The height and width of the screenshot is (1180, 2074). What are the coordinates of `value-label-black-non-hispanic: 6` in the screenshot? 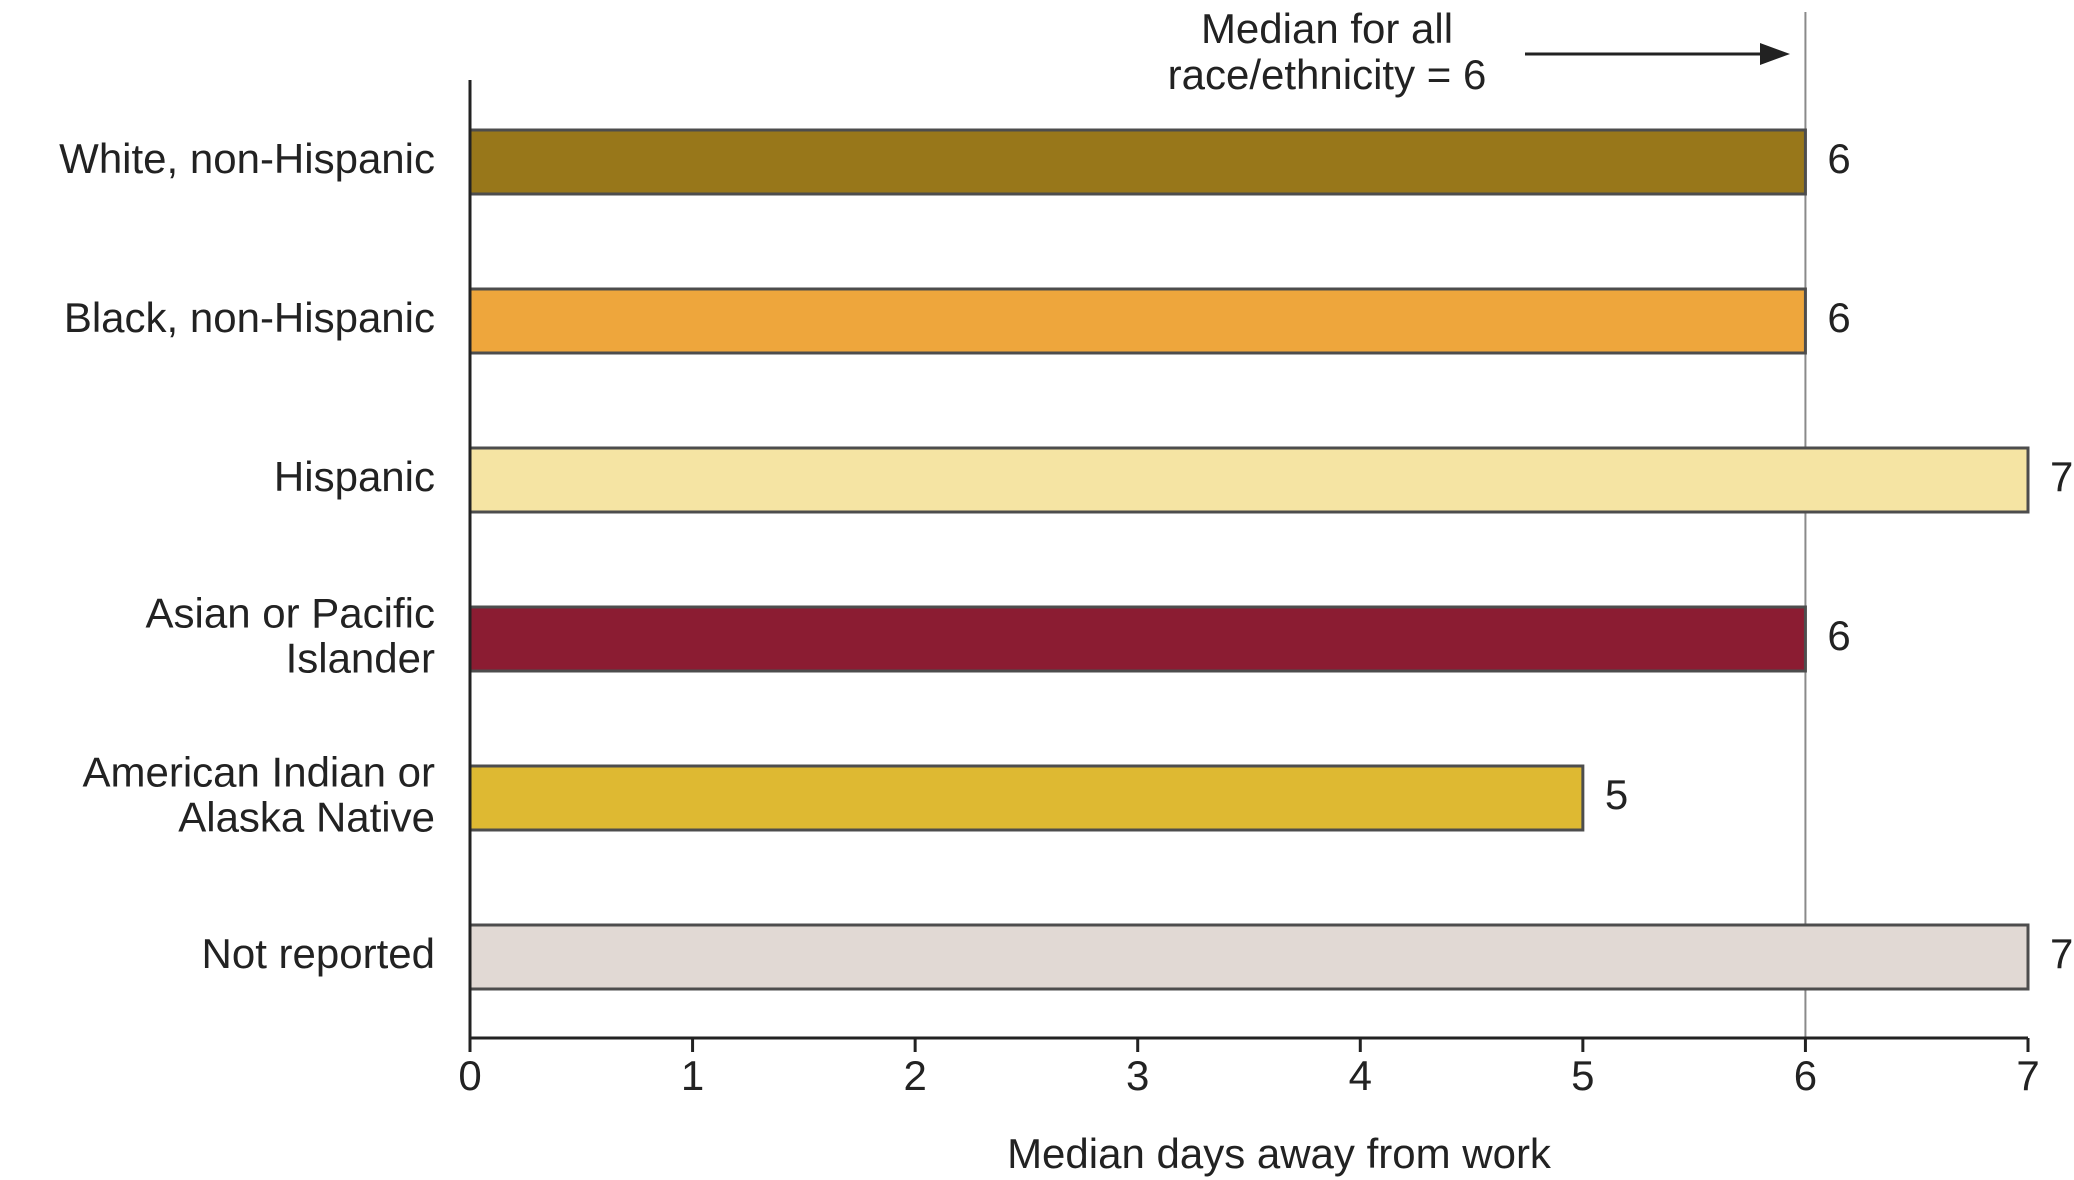 It's located at (1838, 317).